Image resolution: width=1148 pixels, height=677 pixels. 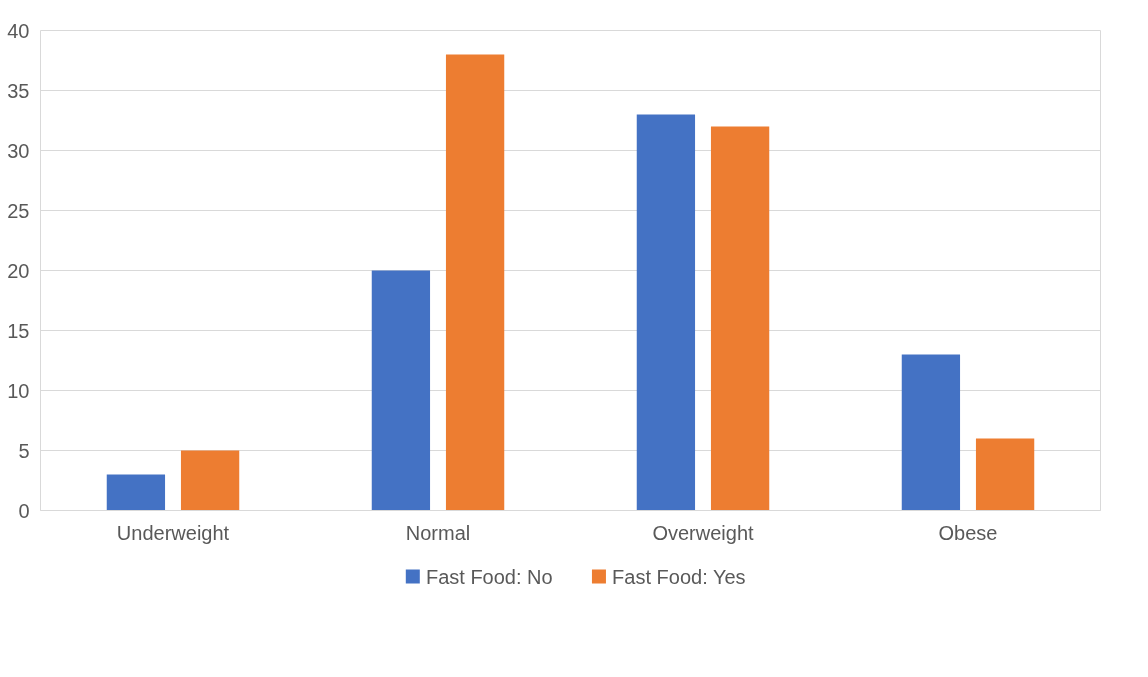 What do you see at coordinates (489, 576) in the screenshot?
I see `legend-label: Fast Food: No` at bounding box center [489, 576].